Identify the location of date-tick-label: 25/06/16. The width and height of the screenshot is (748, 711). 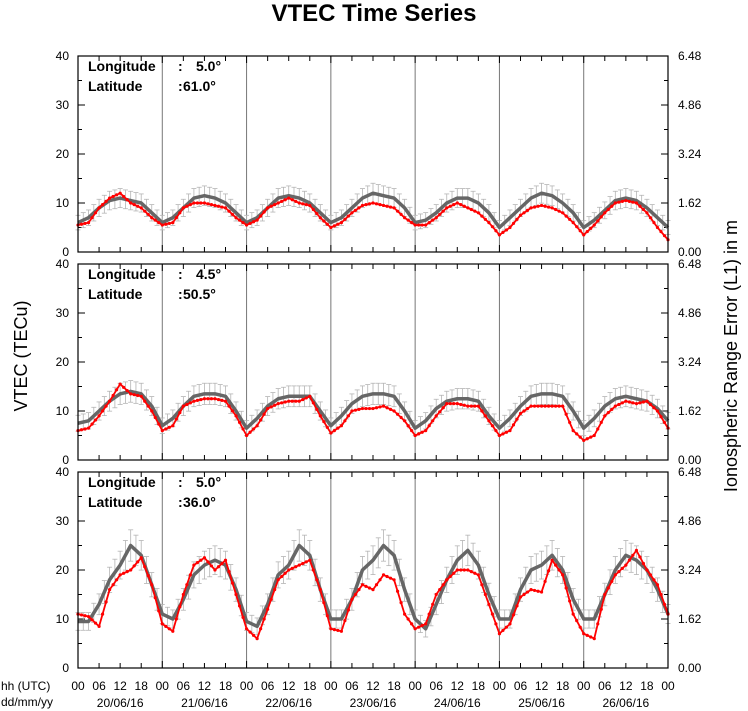
(541, 703).